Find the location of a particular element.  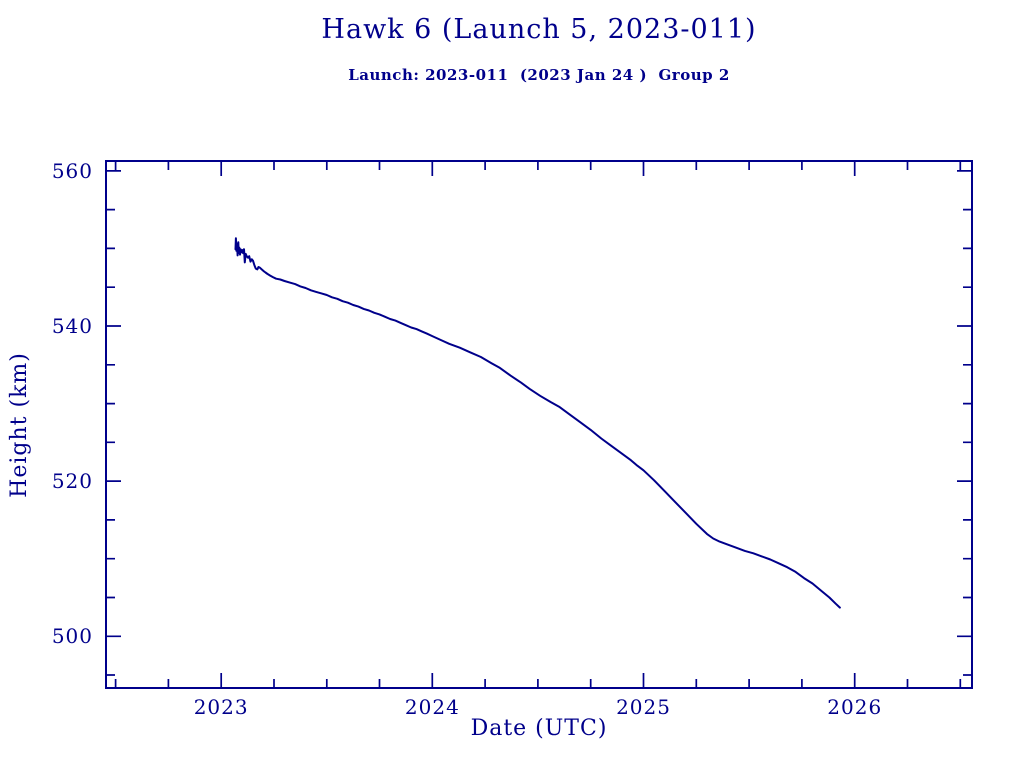

x-tick-label: 2025 is located at coordinates (643, 707).